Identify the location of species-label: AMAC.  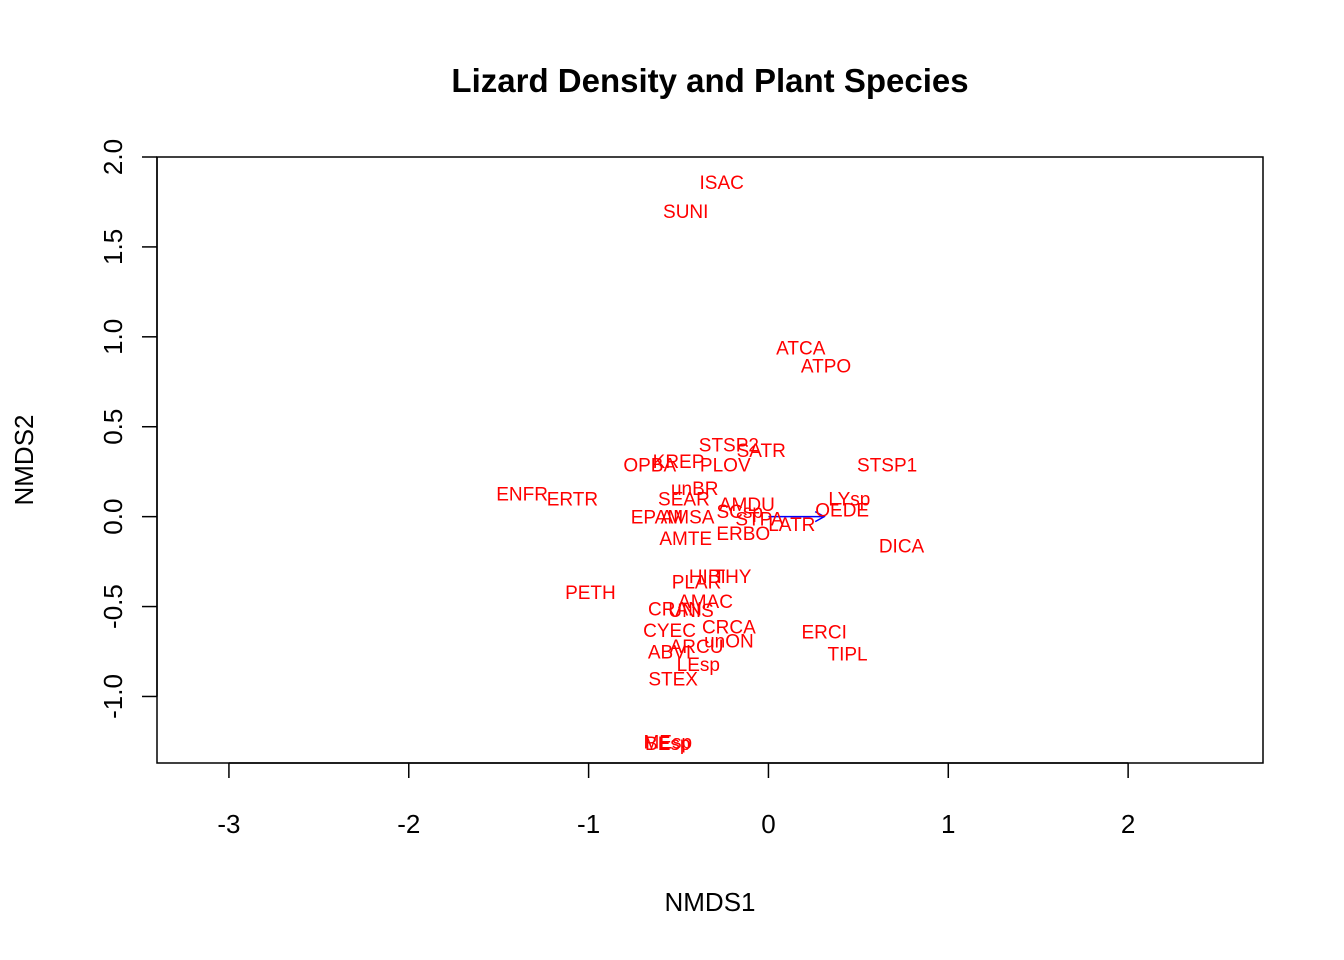
(705, 602).